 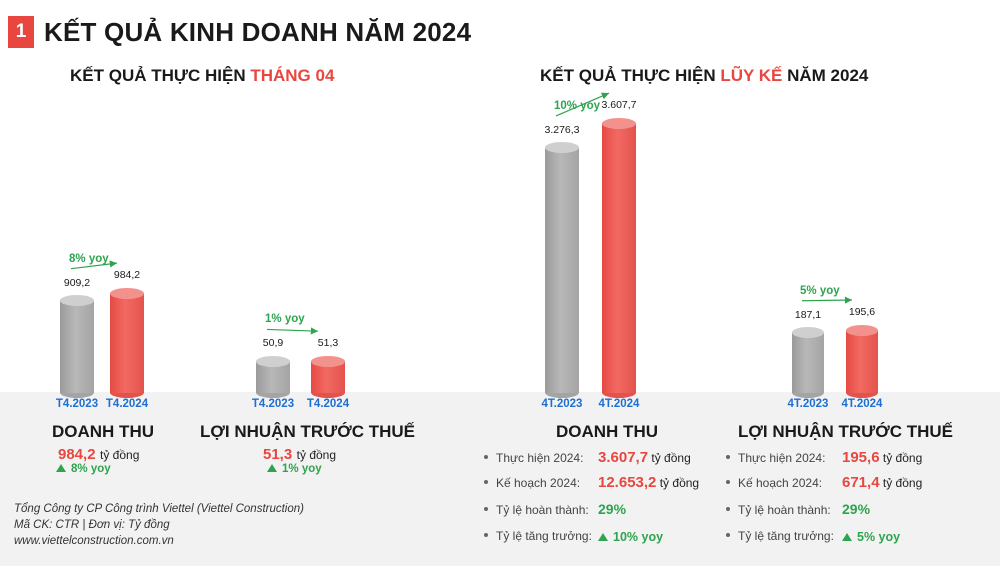 What do you see at coordinates (120, 455) in the screenshot?
I see `monthly-revenue-unit: tỷ đồng` at bounding box center [120, 455].